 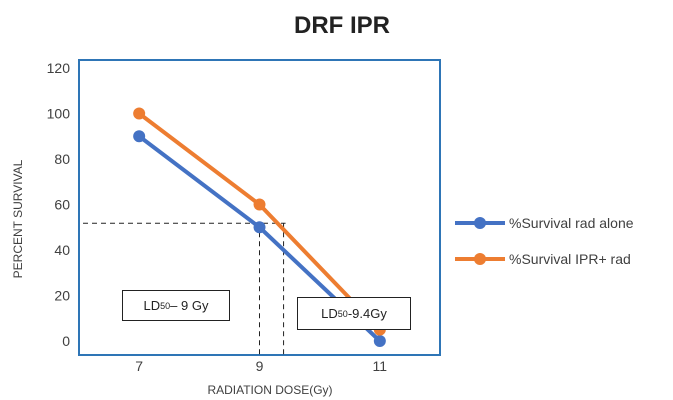 I want to click on y-tick-label: 60, so click(x=62, y=205).